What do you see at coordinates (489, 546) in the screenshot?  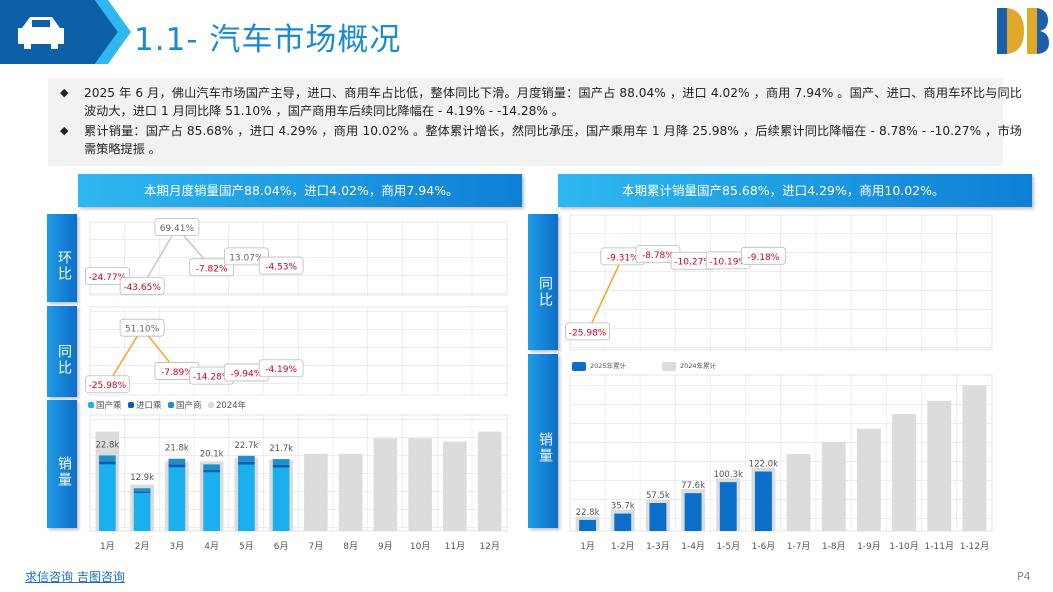 I see `x-tick-label: 12月` at bounding box center [489, 546].